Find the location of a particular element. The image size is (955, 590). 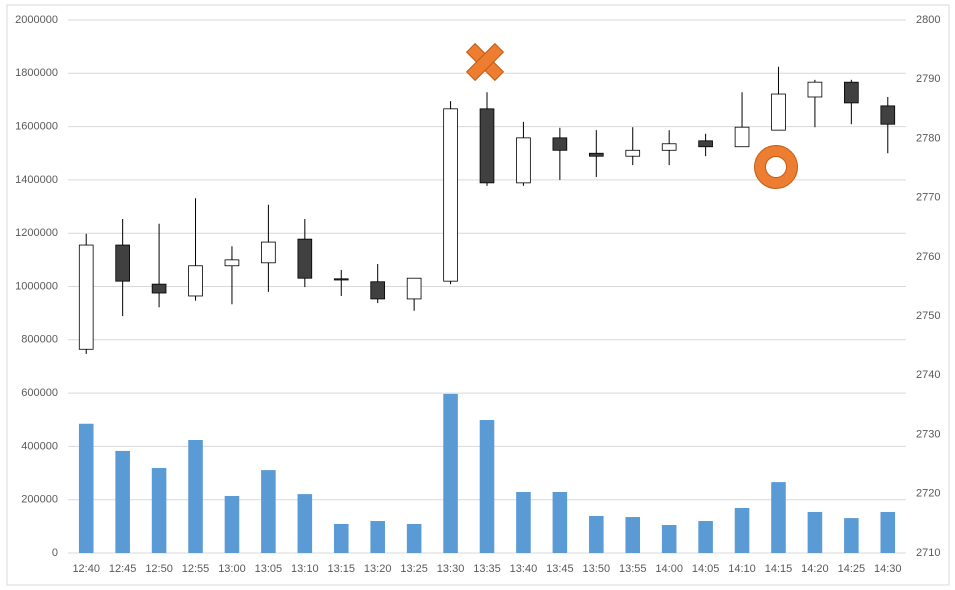

y2-tick-label: 2800 is located at coordinates (928, 20).